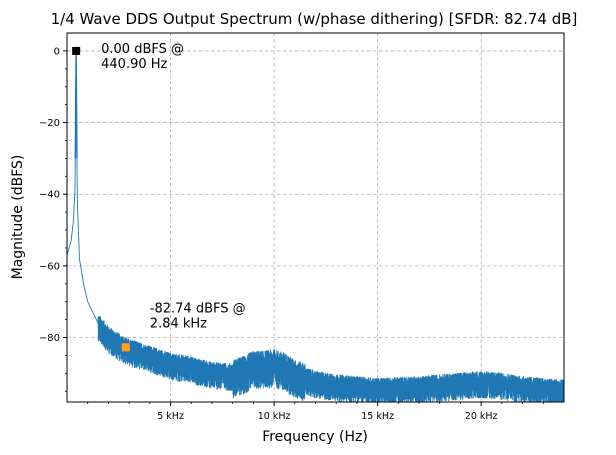 The image size is (616, 455). What do you see at coordinates (76, 104) in the screenshot?
I see `carrier-spike` at bounding box center [76, 104].